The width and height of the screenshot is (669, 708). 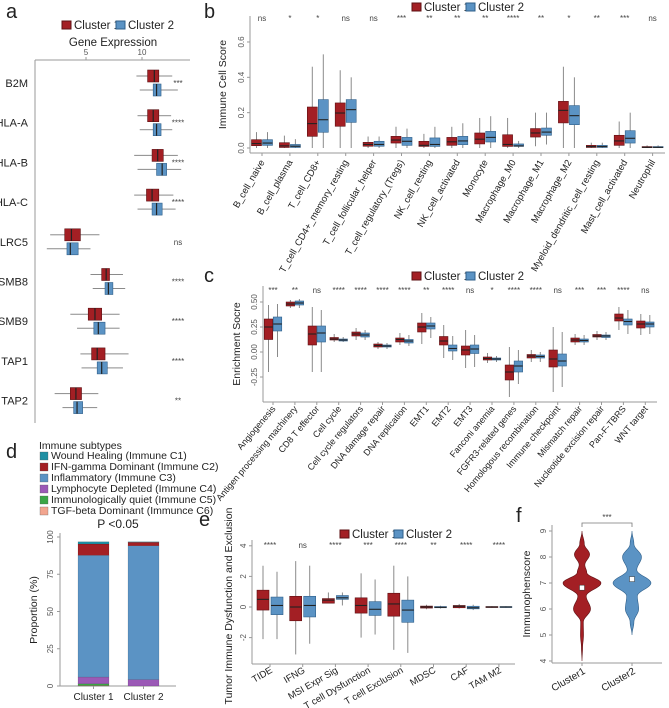 What do you see at coordinates (80, 446) in the screenshot?
I see `legend-title: Immune subtypes` at bounding box center [80, 446].